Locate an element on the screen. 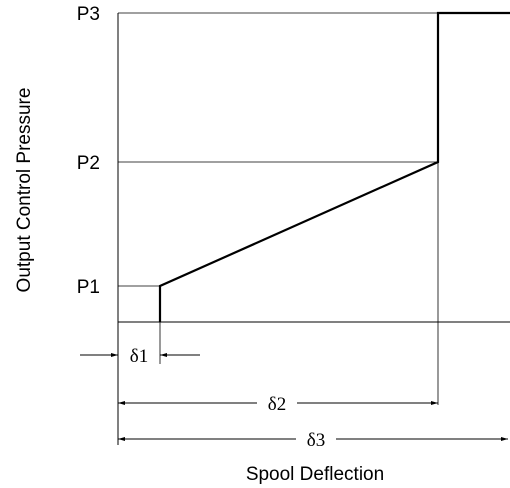  p1-label: P1 is located at coordinates (88, 287).